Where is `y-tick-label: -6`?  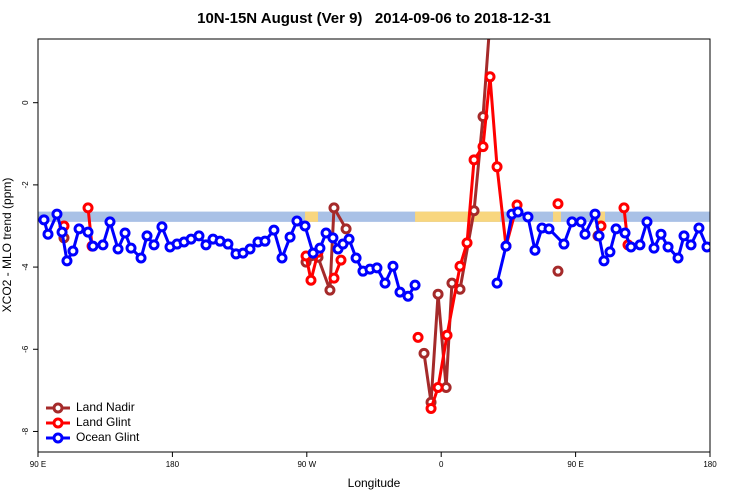
y-tick-label: -6 is located at coordinates (25, 349).